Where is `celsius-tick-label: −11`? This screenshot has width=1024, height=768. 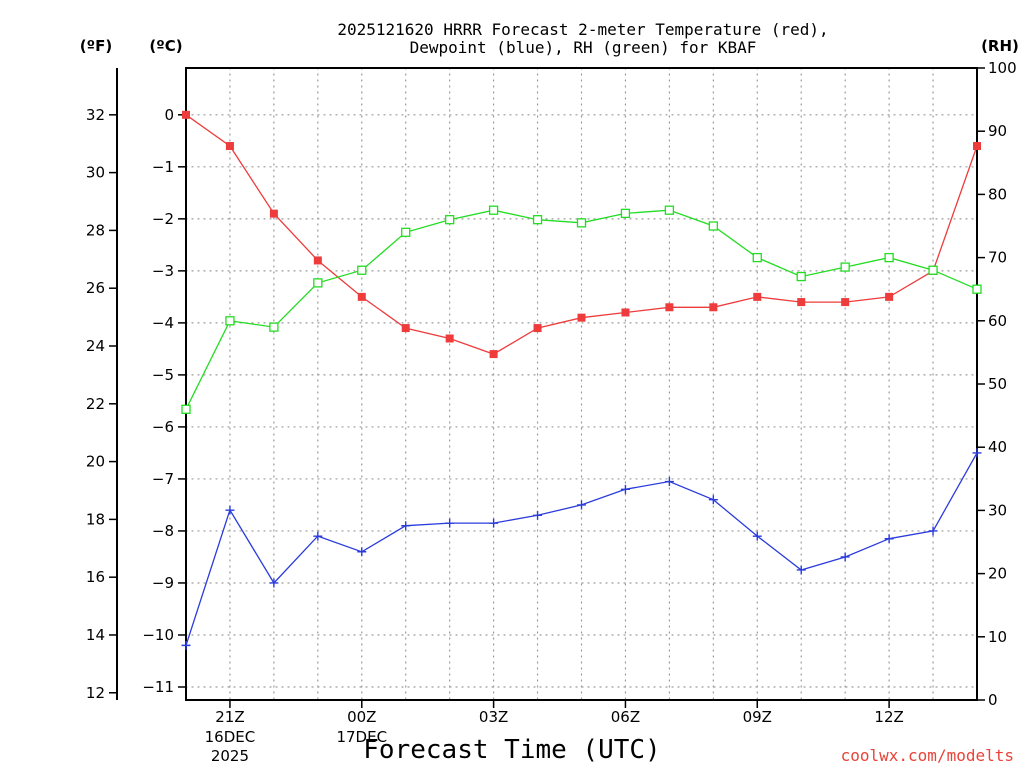 celsius-tick-label: −11 is located at coordinates (158, 687).